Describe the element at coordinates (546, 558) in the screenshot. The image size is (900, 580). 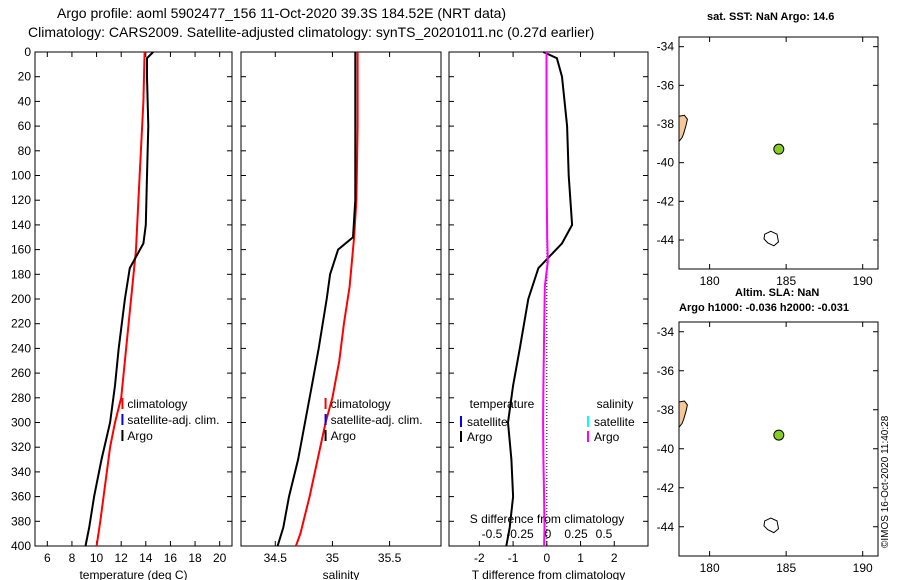
I see `difference-xtick-label: 0` at that location.